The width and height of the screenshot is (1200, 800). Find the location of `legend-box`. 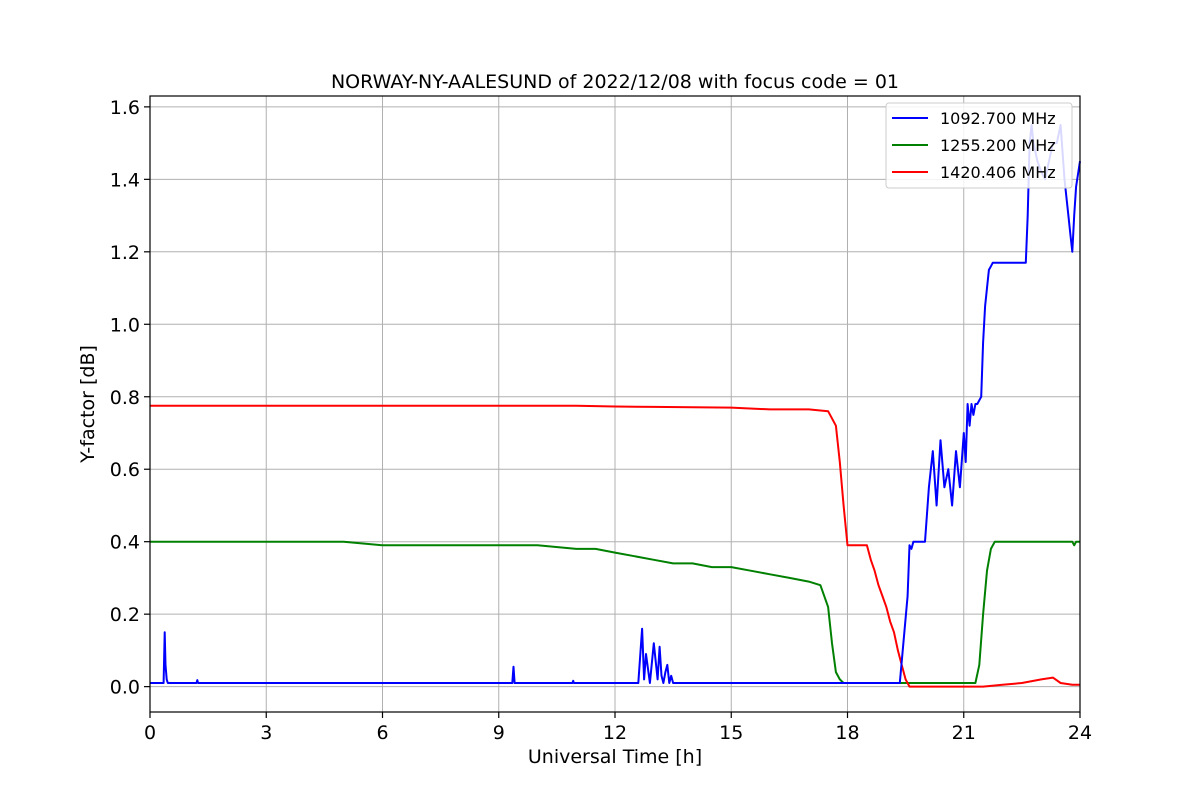

legend-box is located at coordinates (979, 145).